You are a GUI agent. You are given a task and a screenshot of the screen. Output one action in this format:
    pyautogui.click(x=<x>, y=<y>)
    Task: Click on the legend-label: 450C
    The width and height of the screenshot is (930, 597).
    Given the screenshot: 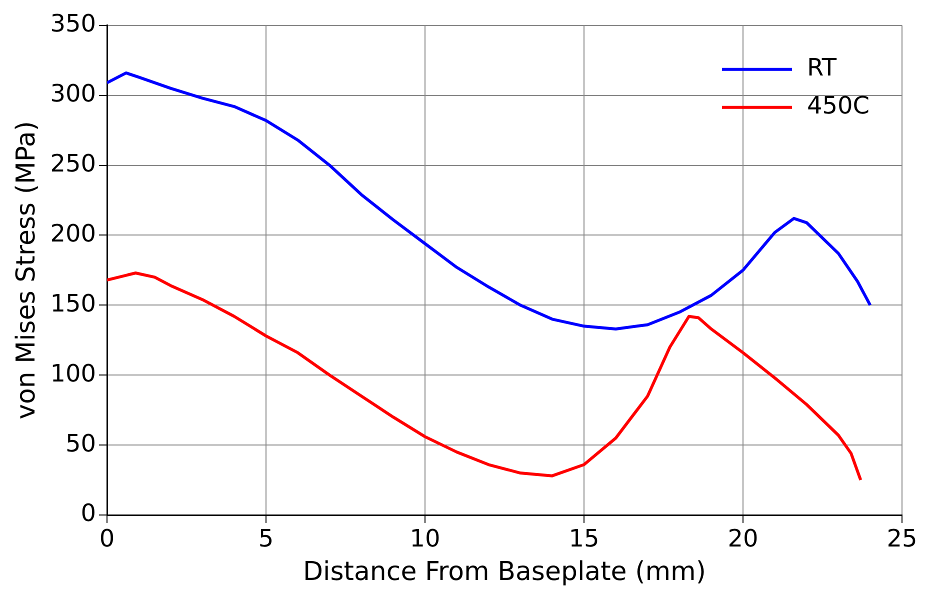 What is the action you would take?
    pyautogui.click(x=838, y=106)
    